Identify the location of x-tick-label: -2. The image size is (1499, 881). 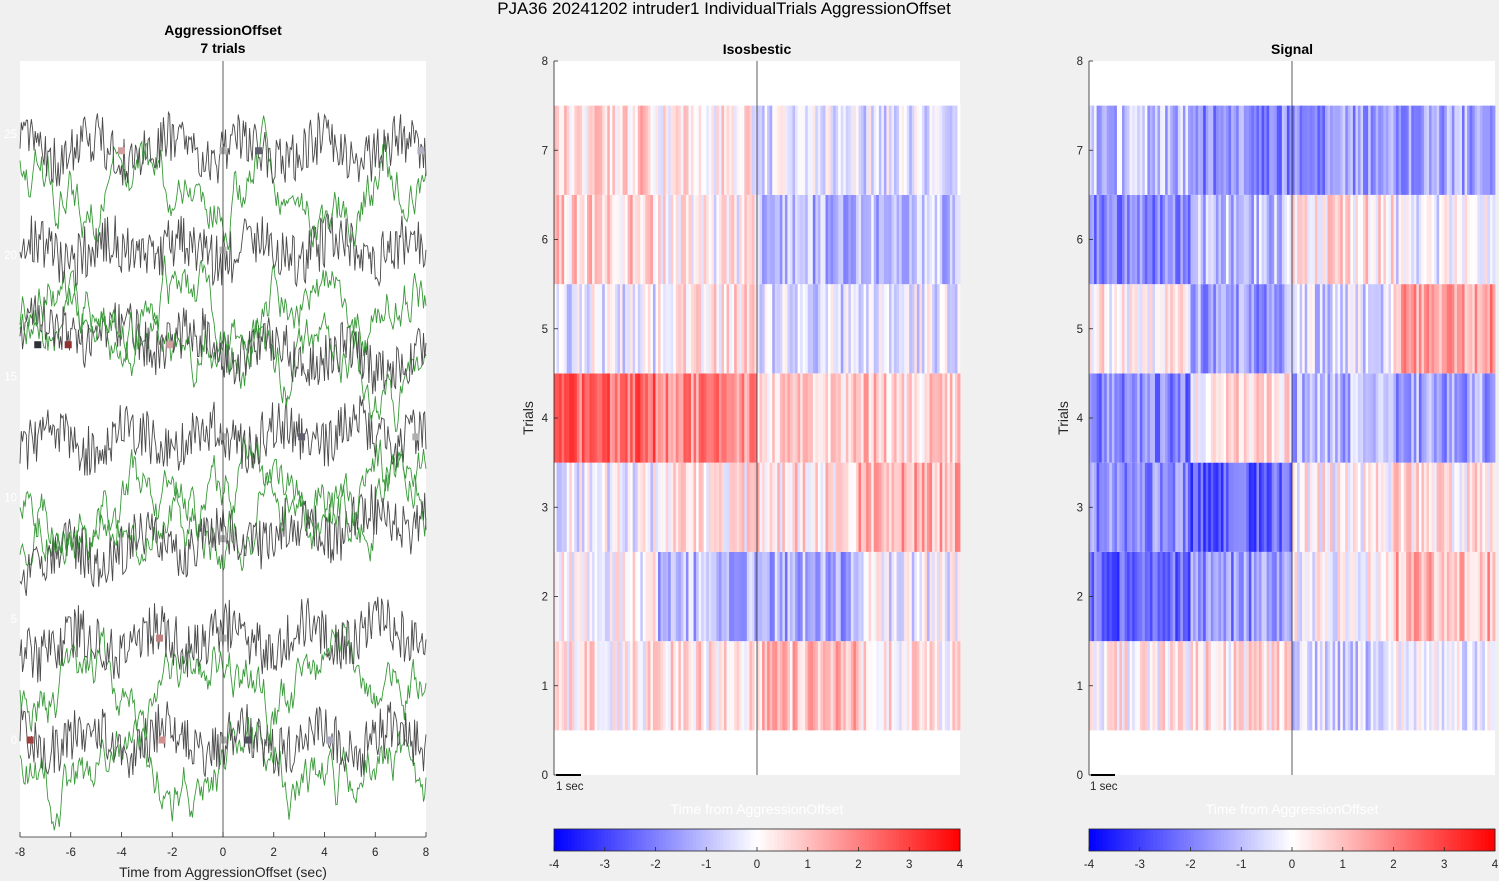
(172, 853).